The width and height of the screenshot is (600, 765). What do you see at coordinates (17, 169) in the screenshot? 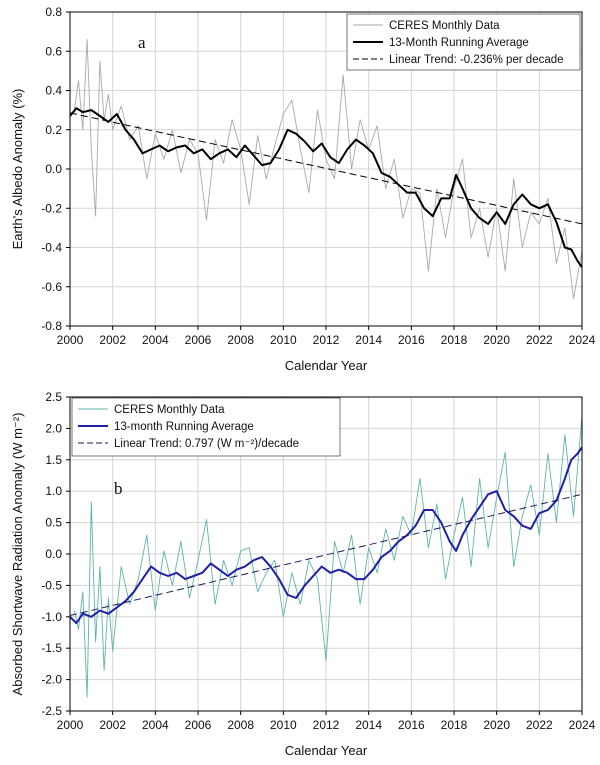
I see `y-axis-label: Earth's Albedo Anomaly (%)` at bounding box center [17, 169].